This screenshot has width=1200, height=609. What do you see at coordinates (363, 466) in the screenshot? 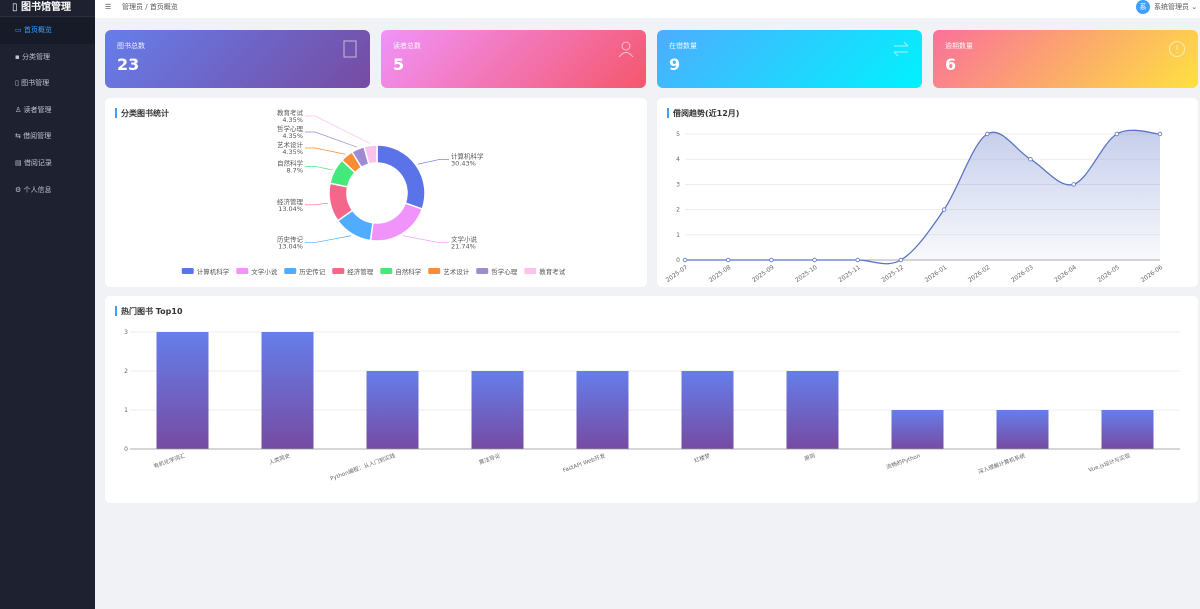
I see `x-tick-label: Python编程：从入门到实践` at bounding box center [363, 466].